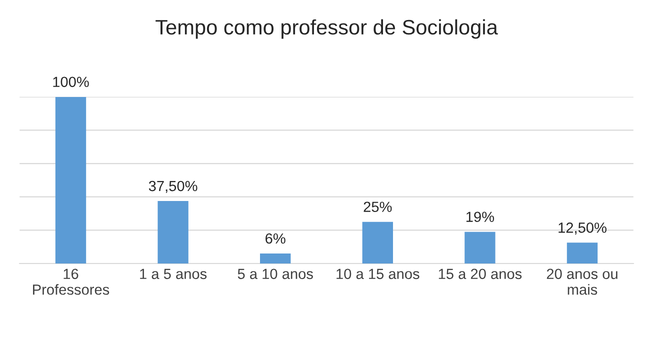 The height and width of the screenshot is (340, 653). I want to click on data-label: 12,50%, so click(582, 228).